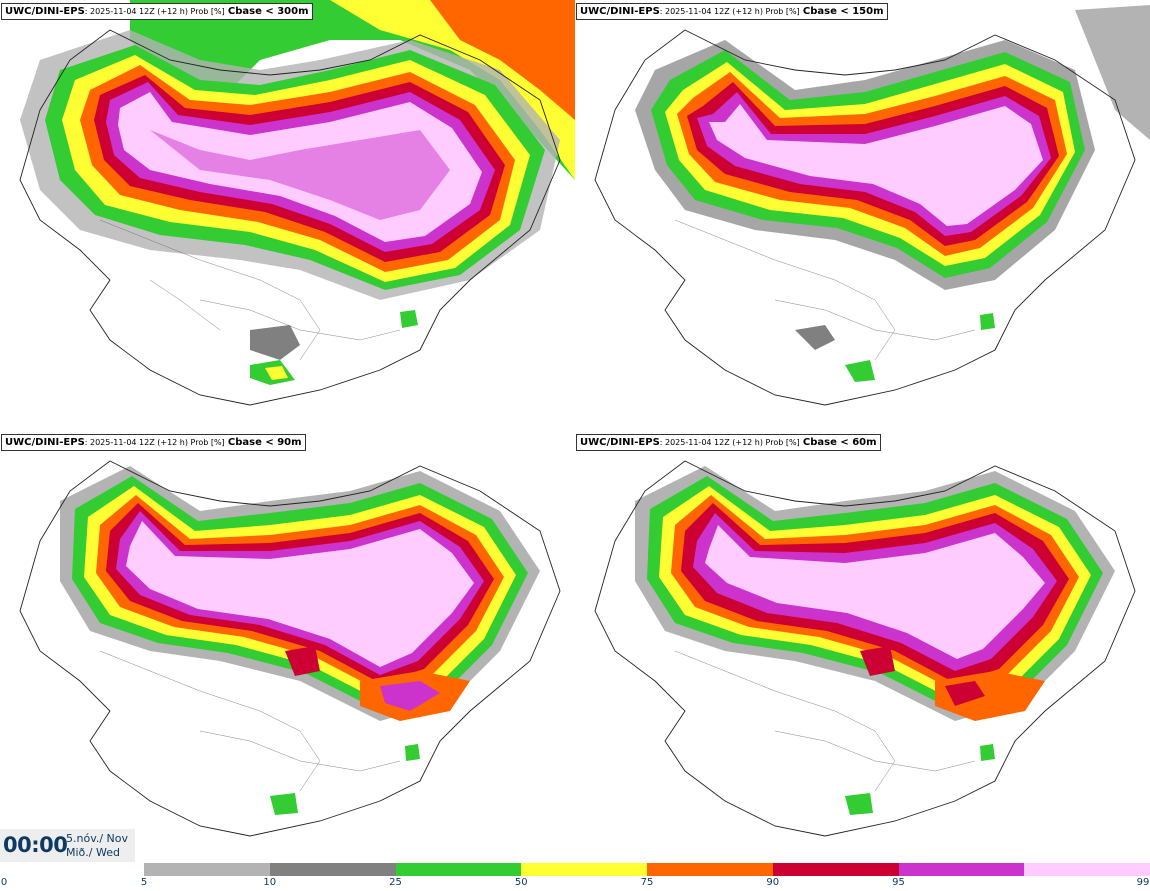 The height and width of the screenshot is (891, 1150). Describe the element at coordinates (898, 882) in the screenshot. I see `legend-tick-label: 95` at that location.